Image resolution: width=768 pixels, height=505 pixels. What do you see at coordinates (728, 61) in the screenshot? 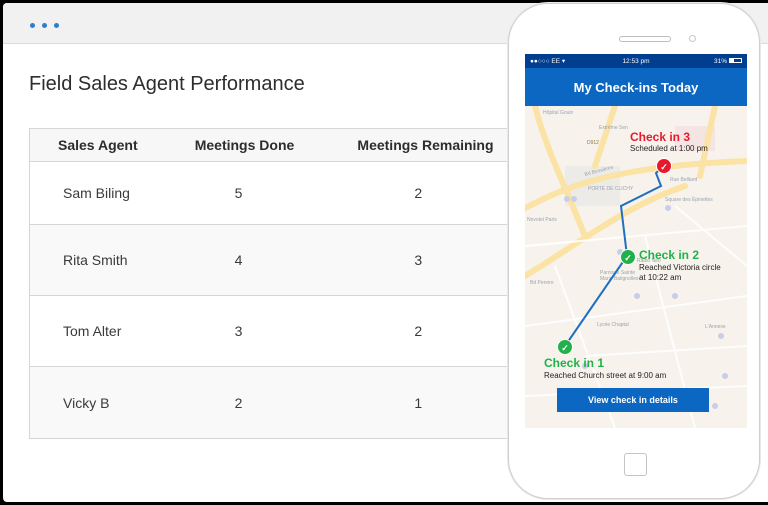
I see `battery-status: 31%` at bounding box center [728, 61].